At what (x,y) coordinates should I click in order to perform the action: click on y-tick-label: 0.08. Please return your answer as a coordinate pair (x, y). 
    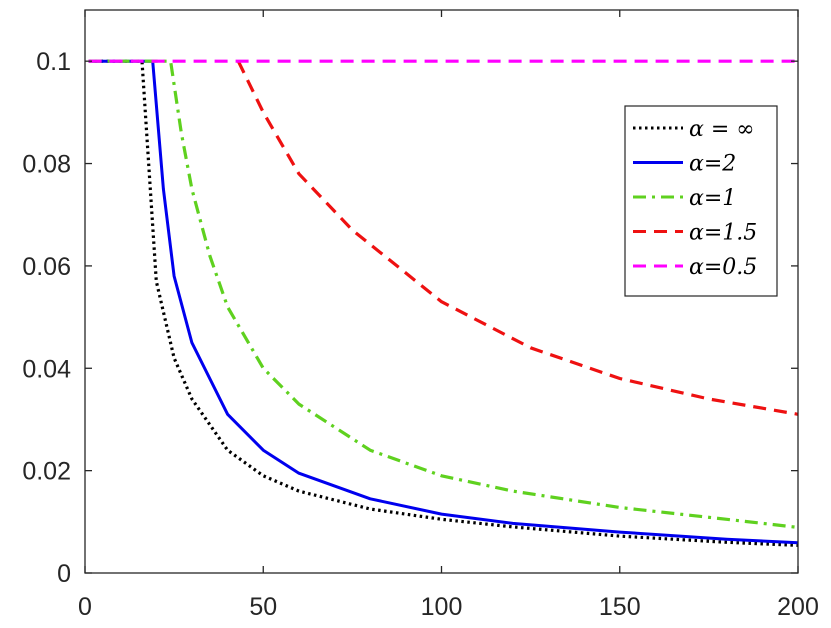
    Looking at the image, I should click on (46, 165).